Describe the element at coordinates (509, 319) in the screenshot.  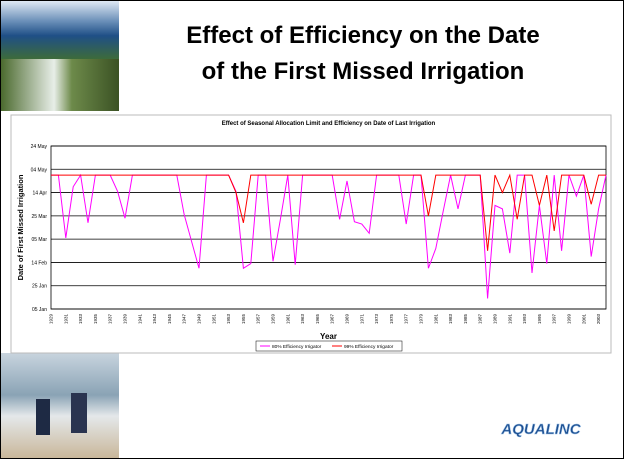
I see `x-tick-label: 1991` at that location.